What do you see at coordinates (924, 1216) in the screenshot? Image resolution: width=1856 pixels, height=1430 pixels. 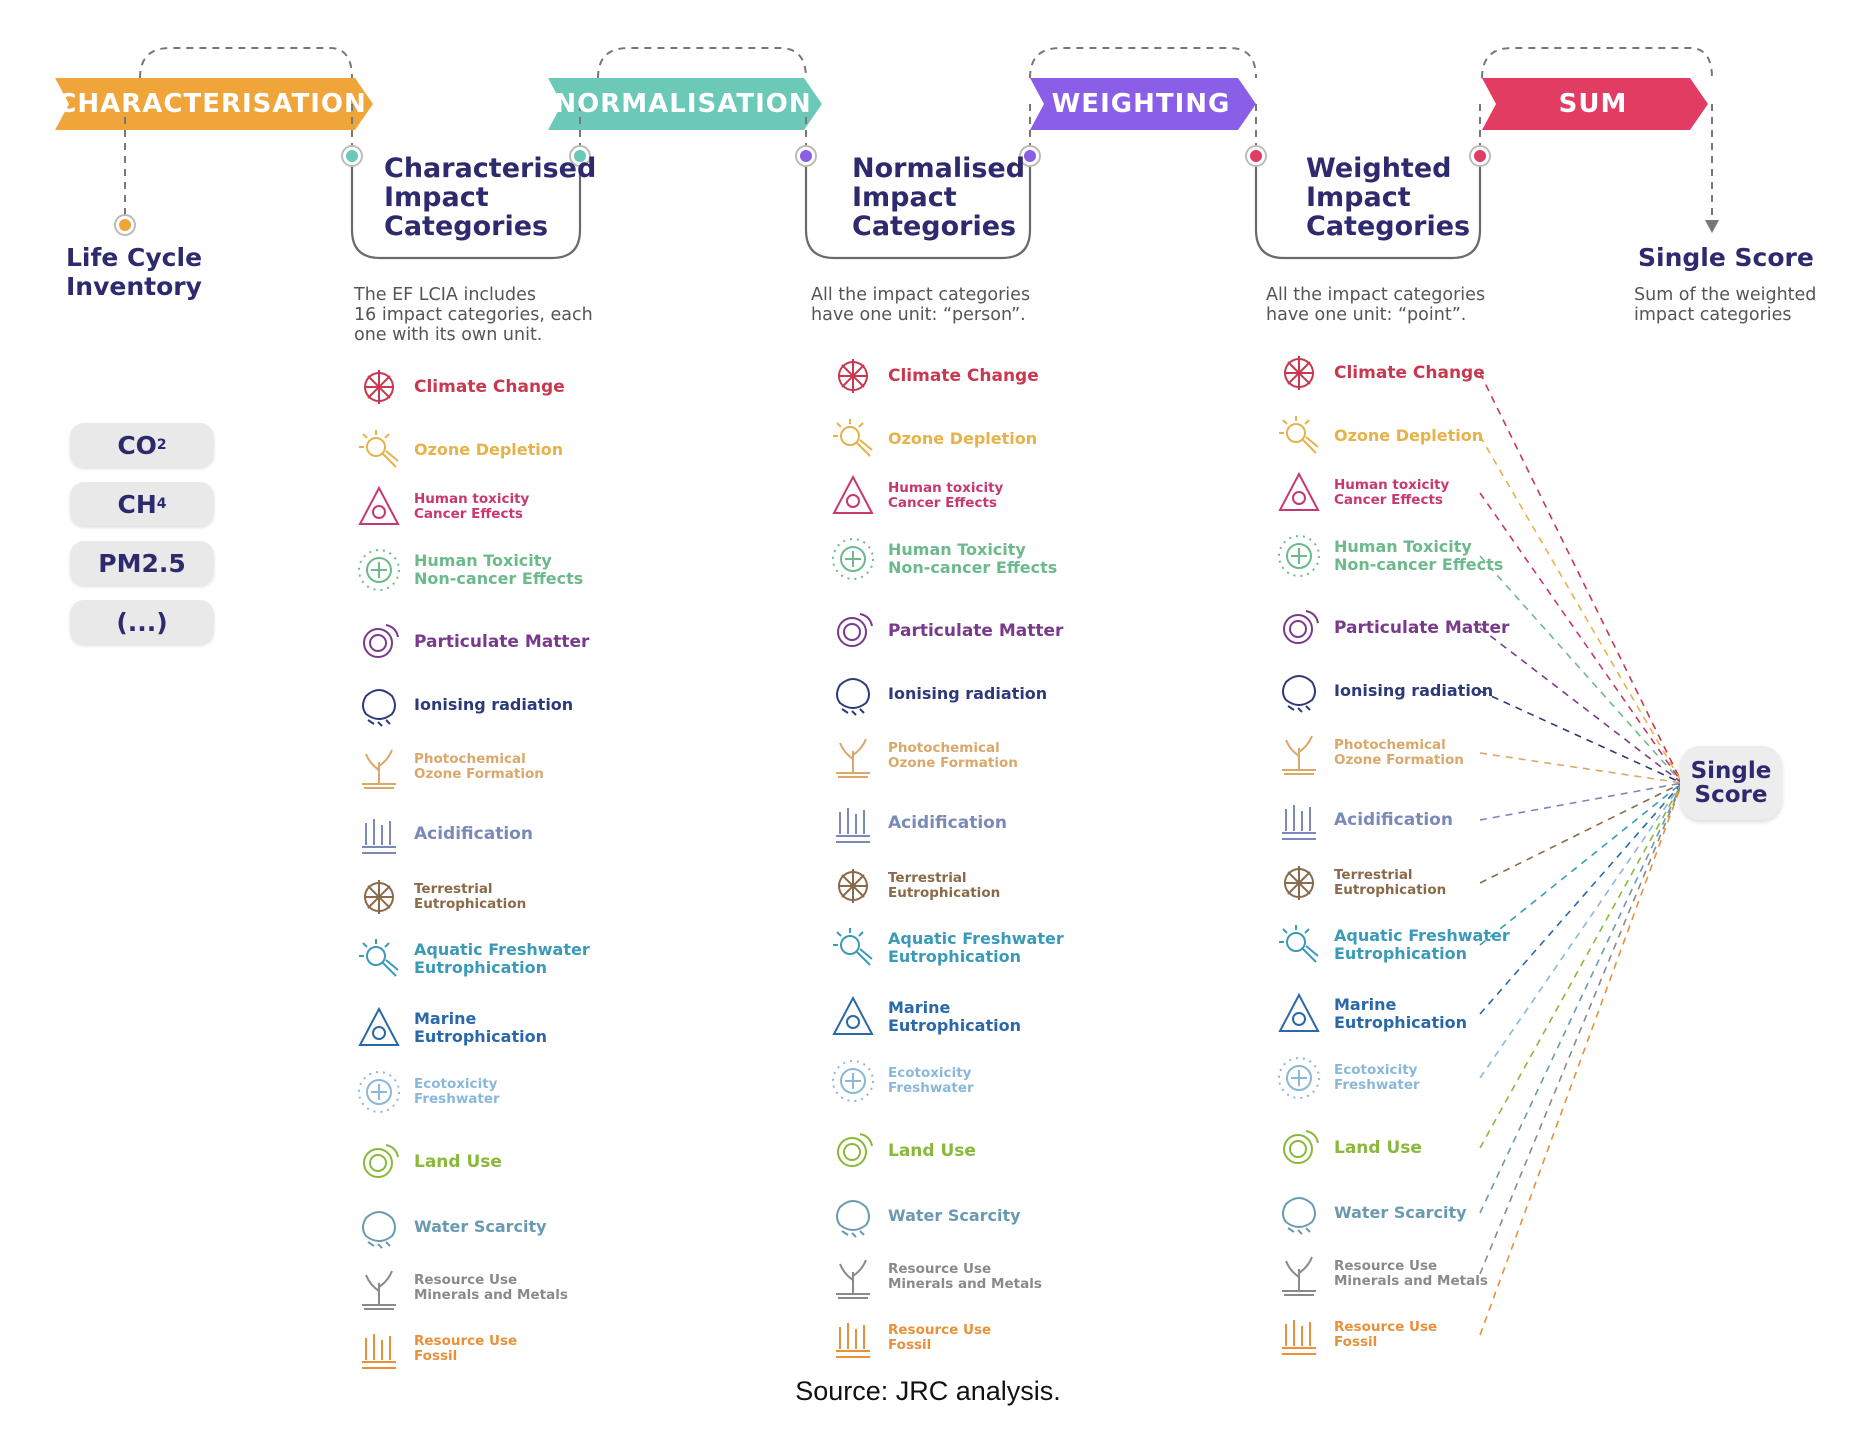 I see `impact-category-item: Water Scarcity` at bounding box center [924, 1216].